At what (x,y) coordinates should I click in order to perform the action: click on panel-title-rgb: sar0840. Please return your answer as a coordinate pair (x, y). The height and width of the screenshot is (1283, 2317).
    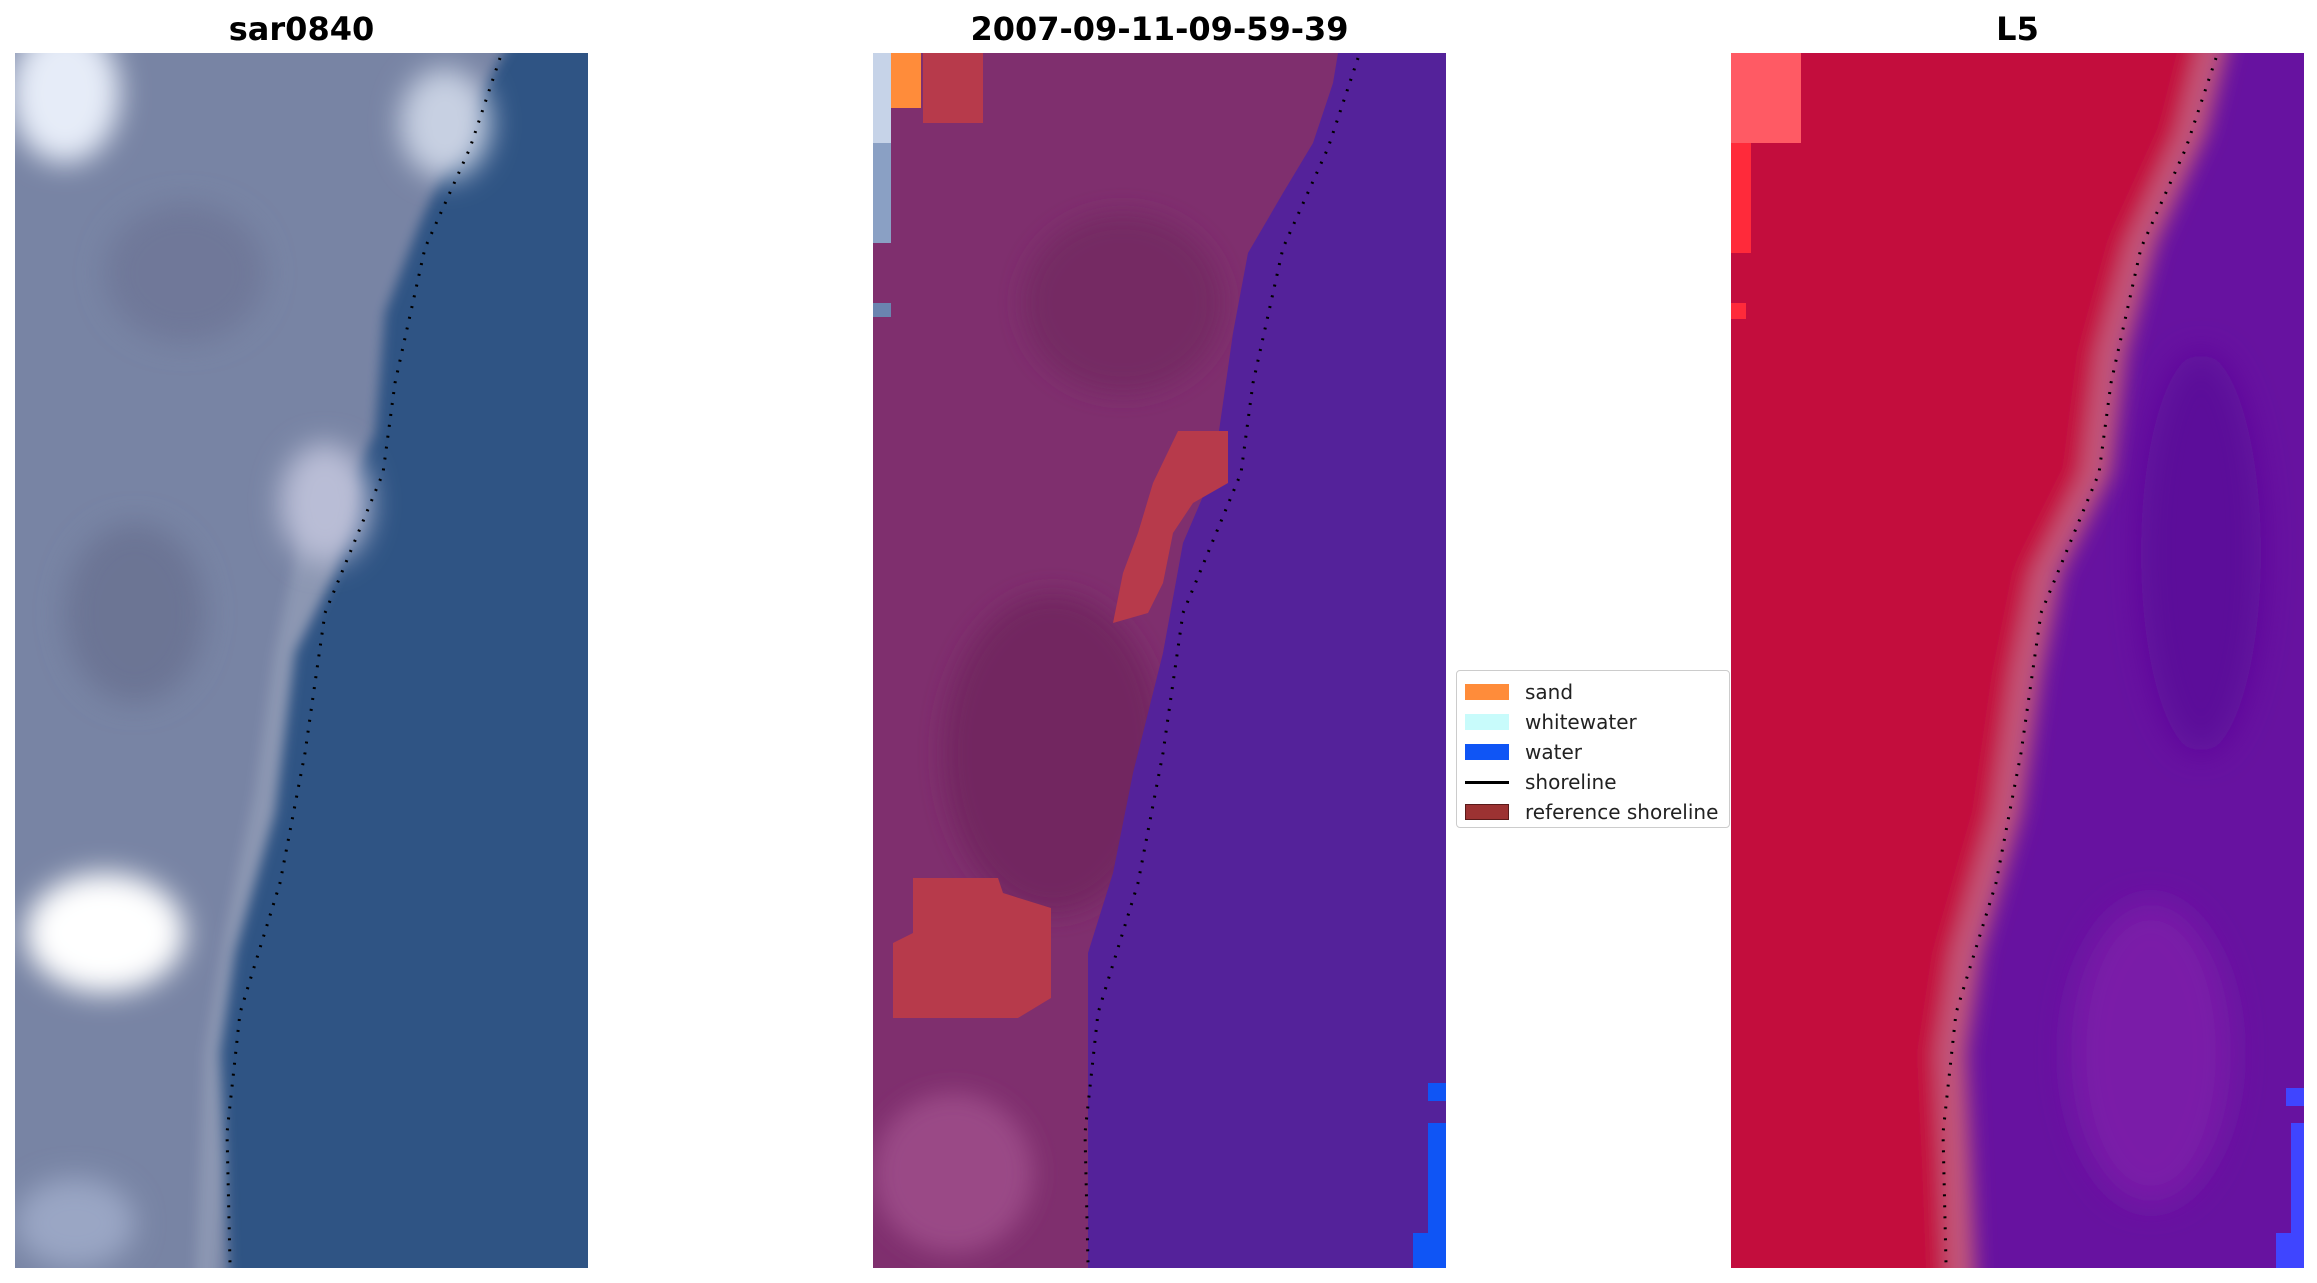
    Looking at the image, I should click on (301, 29).